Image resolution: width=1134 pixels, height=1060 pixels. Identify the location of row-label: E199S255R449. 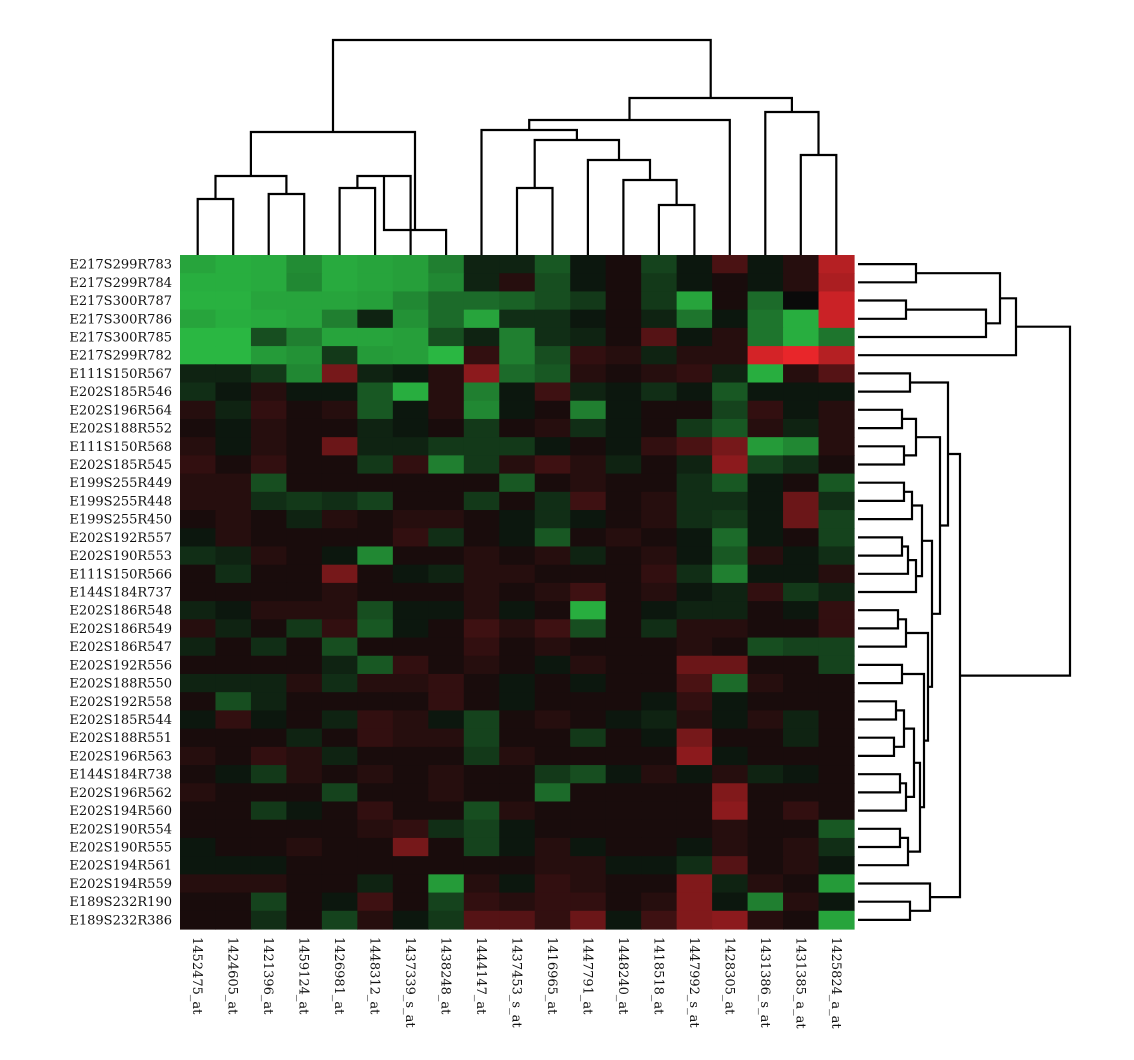
(120, 483).